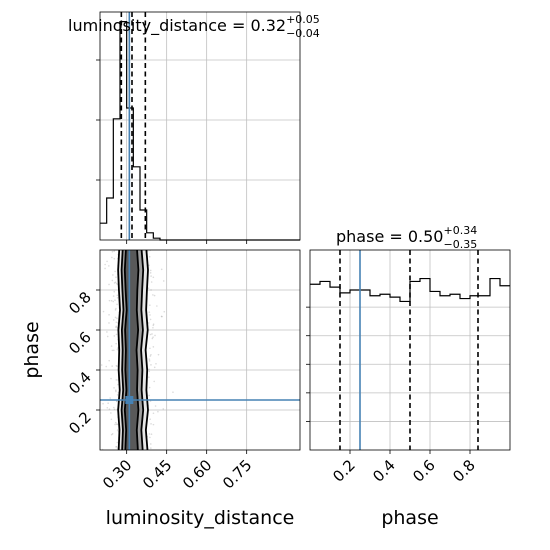 The image size is (550, 550). What do you see at coordinates (172, 151) in the screenshot?
I see `y-ticks` at bounding box center [172, 151].